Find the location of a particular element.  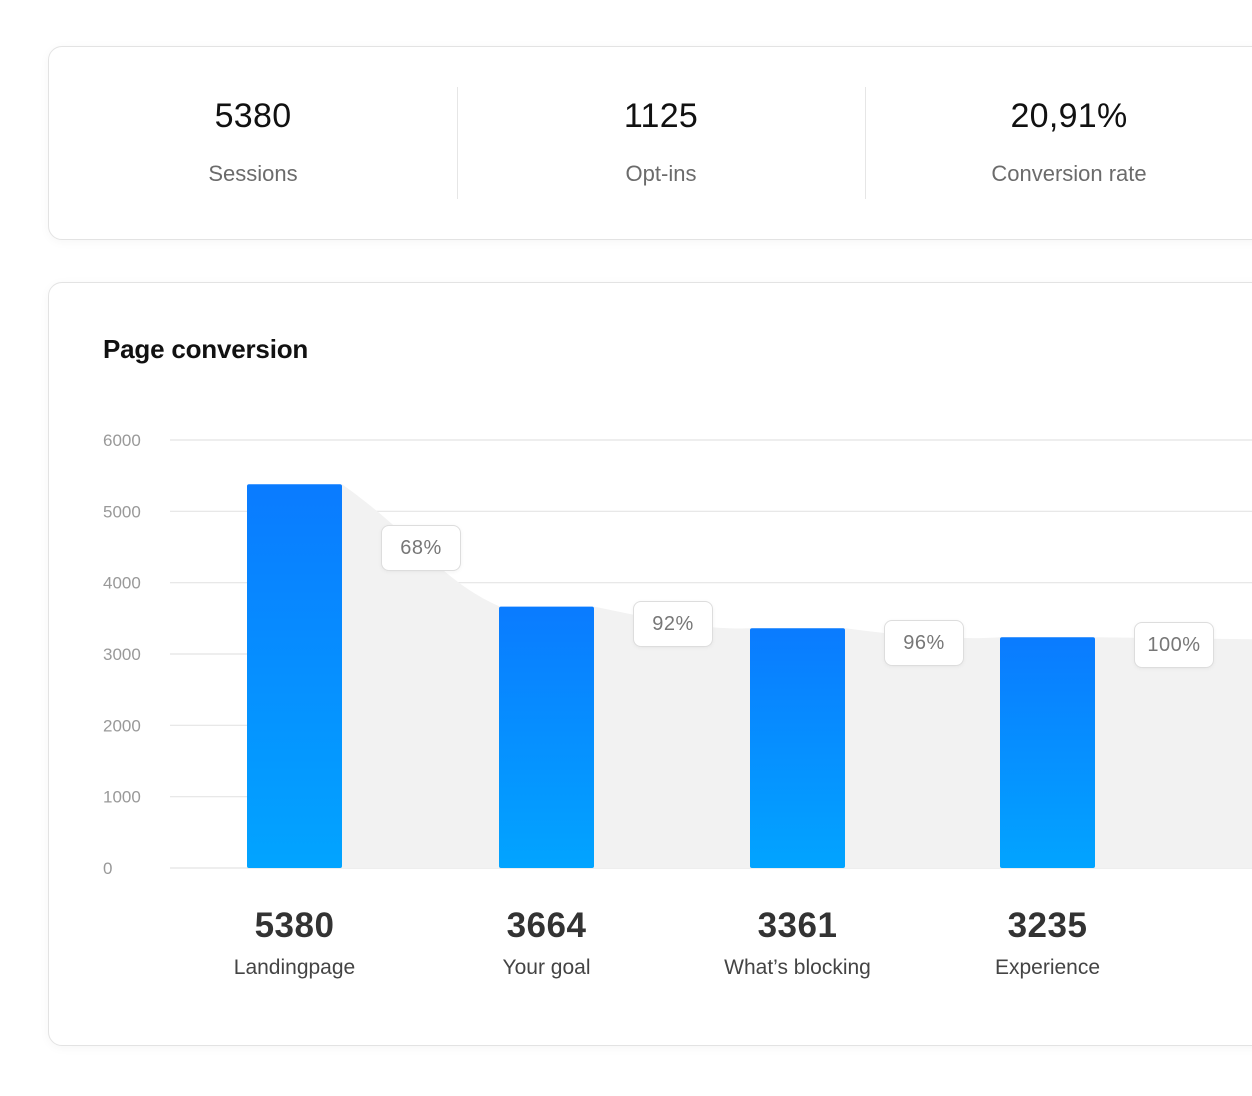

bar-landingpage is located at coordinates (294, 676).